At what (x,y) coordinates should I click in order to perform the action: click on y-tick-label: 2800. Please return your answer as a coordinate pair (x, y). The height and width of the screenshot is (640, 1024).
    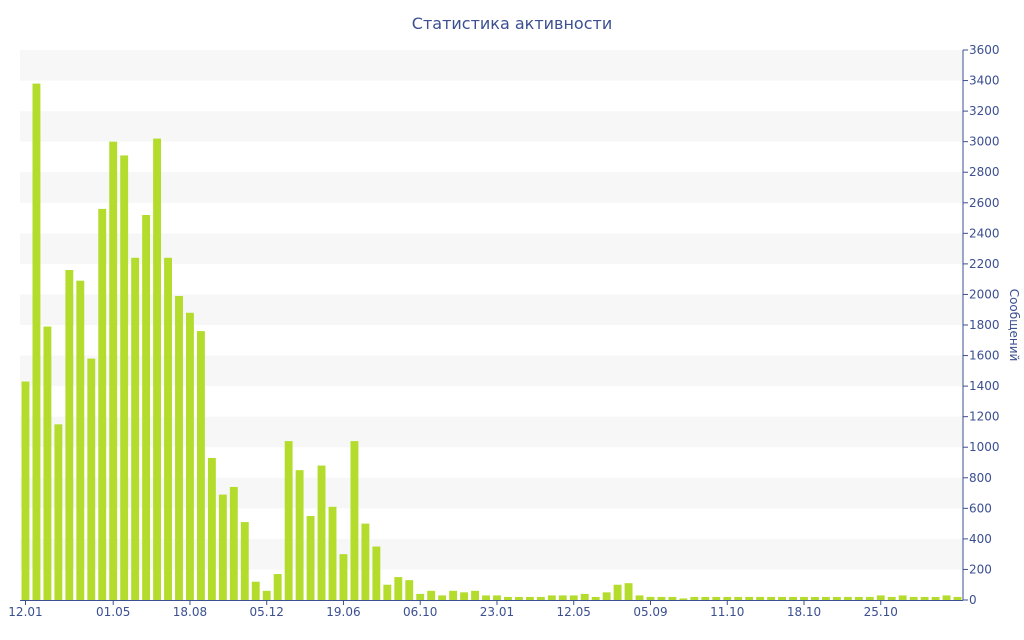
    Looking at the image, I should click on (984, 172).